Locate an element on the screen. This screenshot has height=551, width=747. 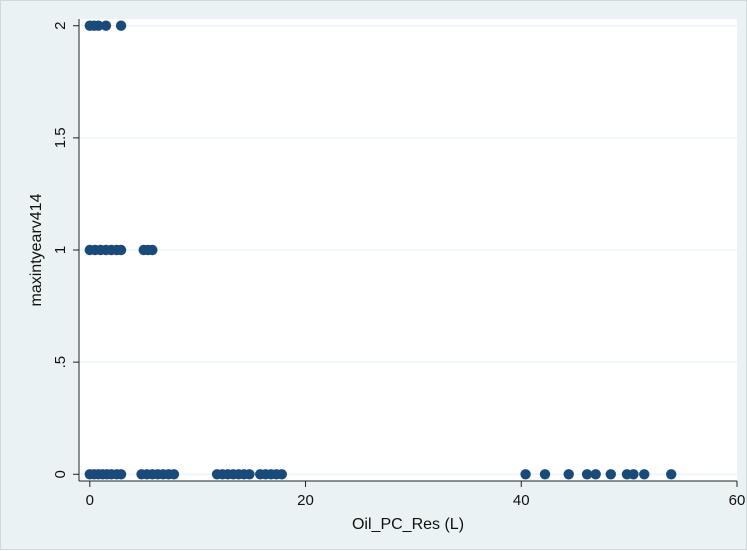
x-tick-label: 0 is located at coordinates (90, 500).